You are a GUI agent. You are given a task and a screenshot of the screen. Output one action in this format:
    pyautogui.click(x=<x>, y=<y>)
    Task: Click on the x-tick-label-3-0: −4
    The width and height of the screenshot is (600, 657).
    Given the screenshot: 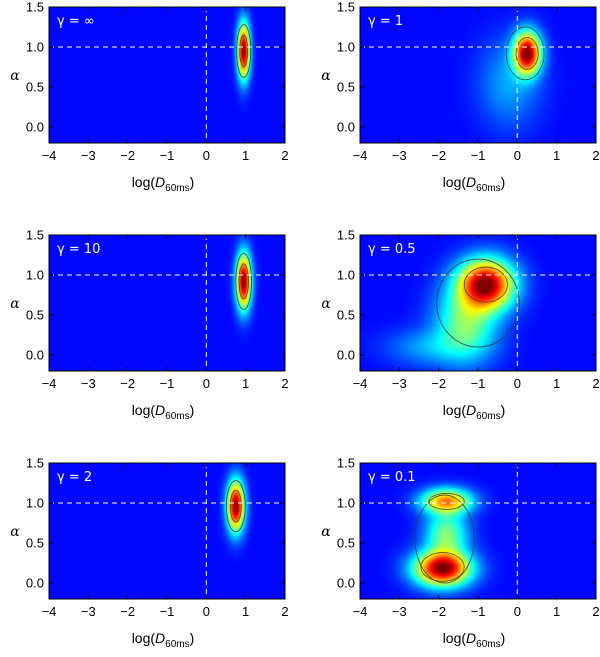 What is the action you would take?
    pyautogui.click(x=360, y=383)
    